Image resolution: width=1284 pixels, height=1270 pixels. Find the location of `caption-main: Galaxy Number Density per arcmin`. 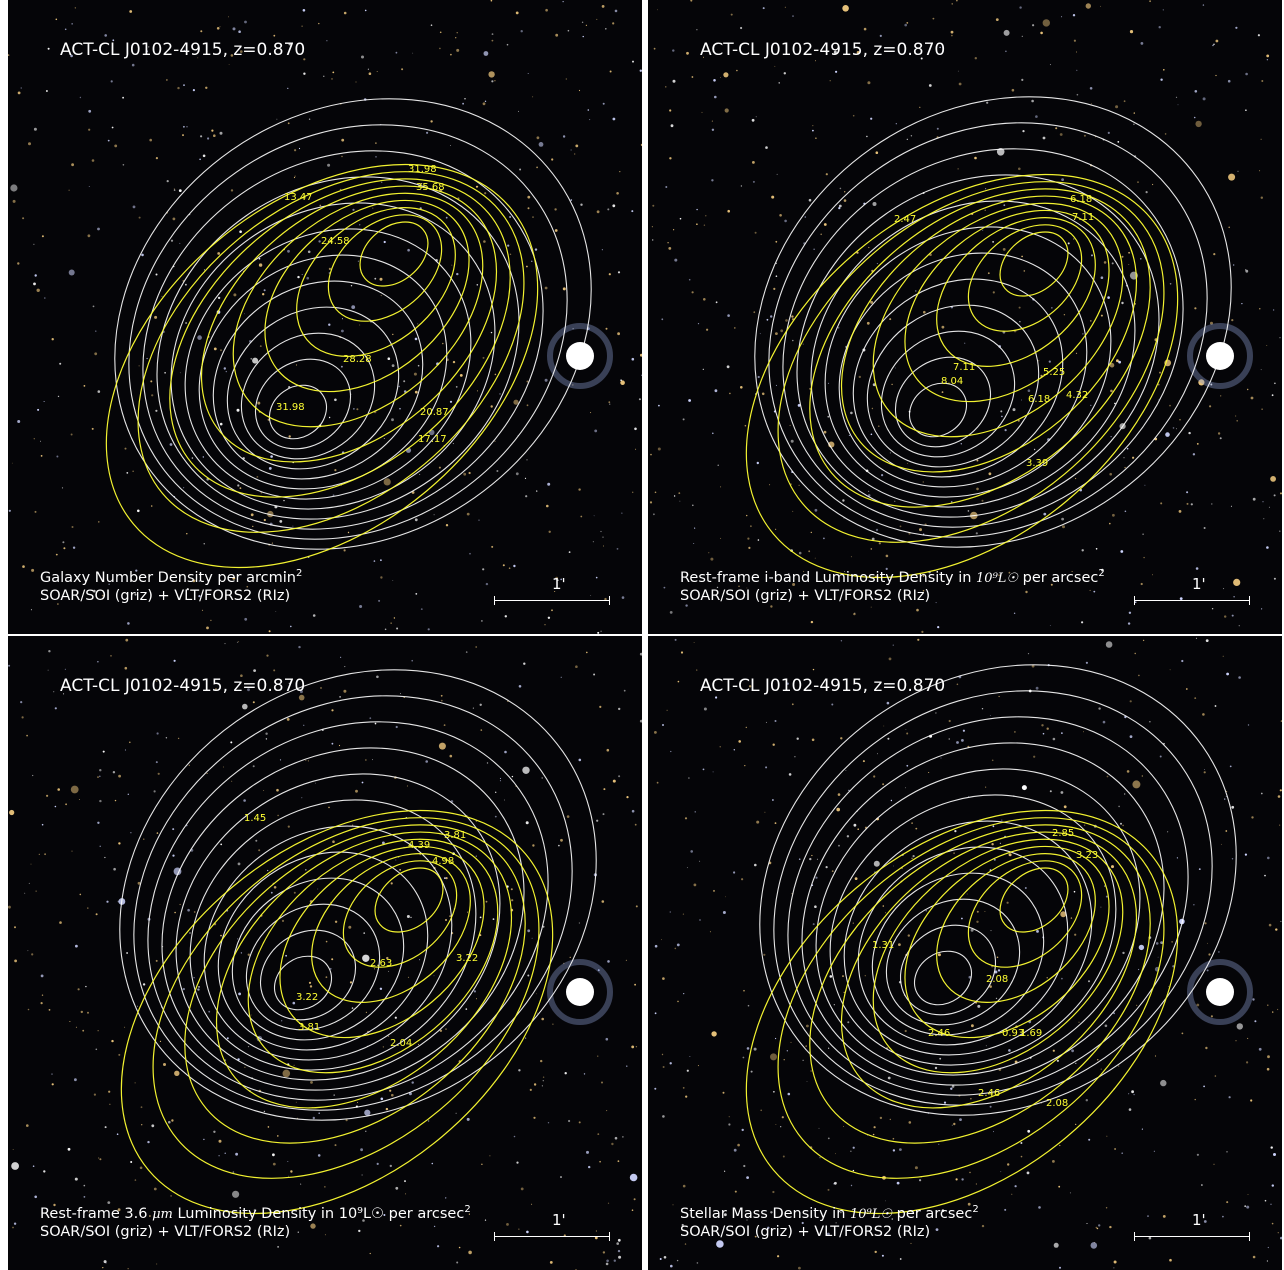

caption-main: Galaxy Number Density per arcmin is located at coordinates (168, 578).